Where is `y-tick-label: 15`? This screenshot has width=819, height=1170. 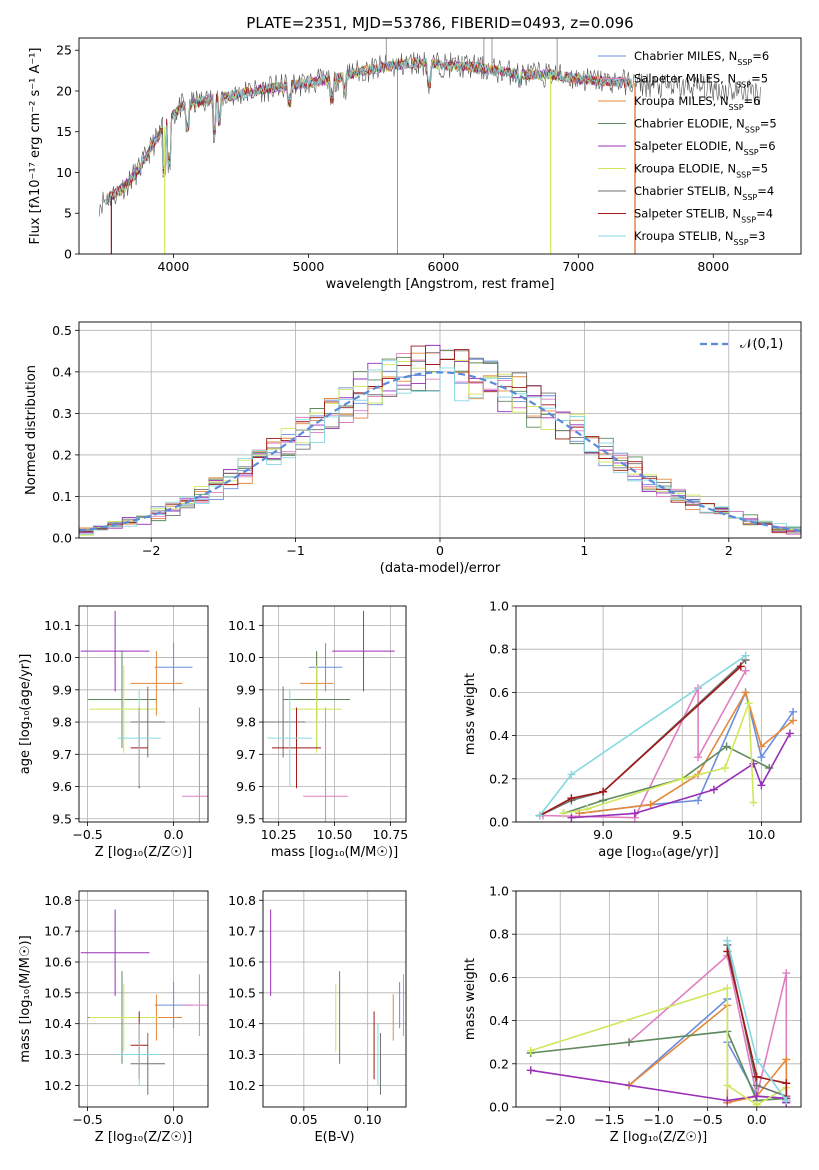
y-tick-label: 15 is located at coordinates (64, 131).